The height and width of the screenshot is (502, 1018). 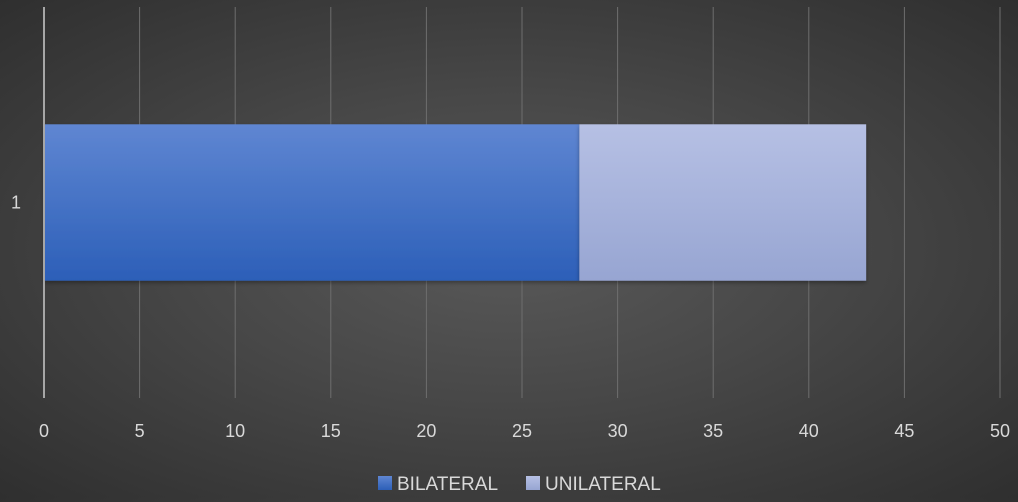 I want to click on legend-label-bilateral: BILATERAL, so click(x=447, y=484).